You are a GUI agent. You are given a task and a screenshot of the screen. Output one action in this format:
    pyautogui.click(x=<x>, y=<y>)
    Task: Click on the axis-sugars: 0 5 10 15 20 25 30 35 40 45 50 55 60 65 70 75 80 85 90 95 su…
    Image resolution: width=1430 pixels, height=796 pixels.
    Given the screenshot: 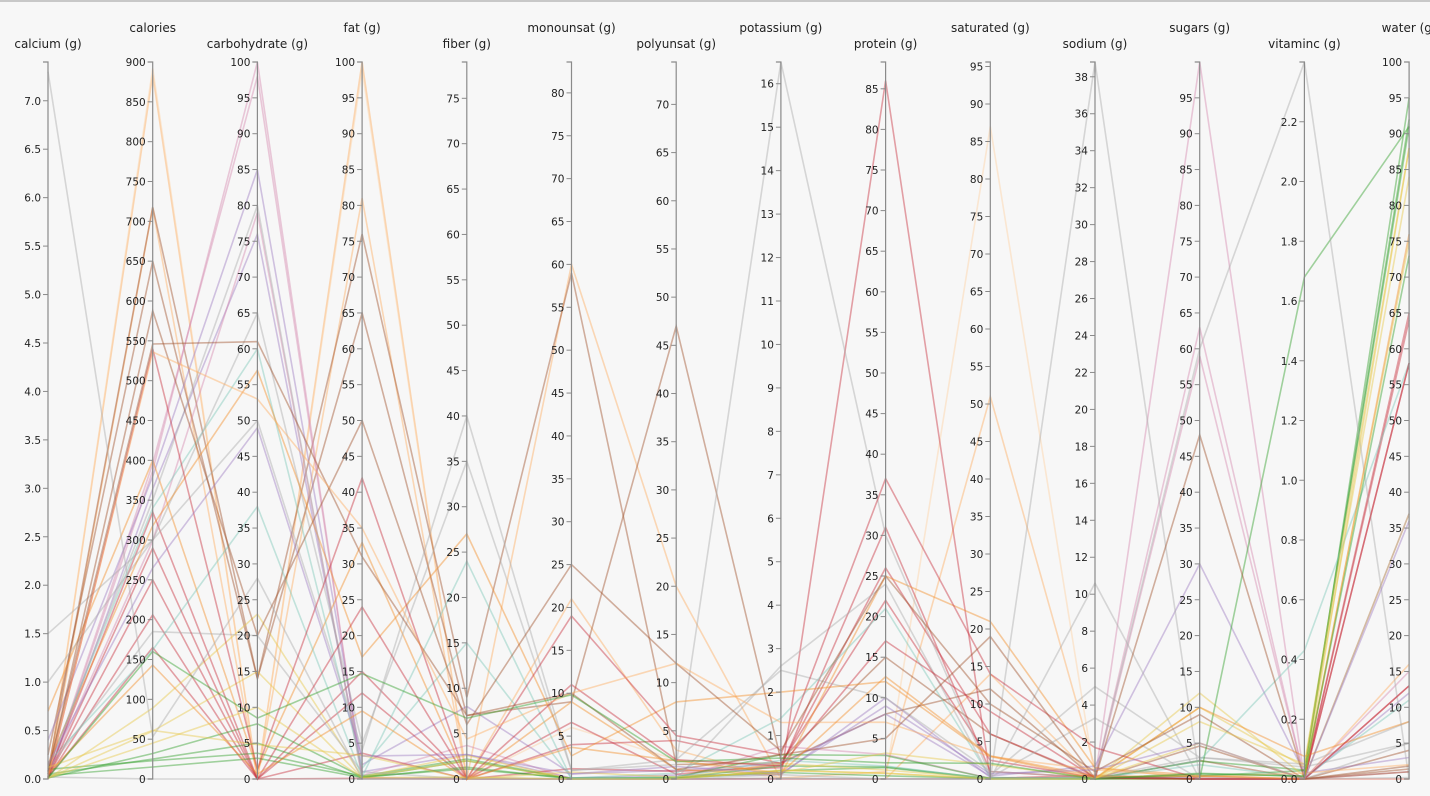 What is the action you would take?
    pyautogui.click(x=1199, y=403)
    